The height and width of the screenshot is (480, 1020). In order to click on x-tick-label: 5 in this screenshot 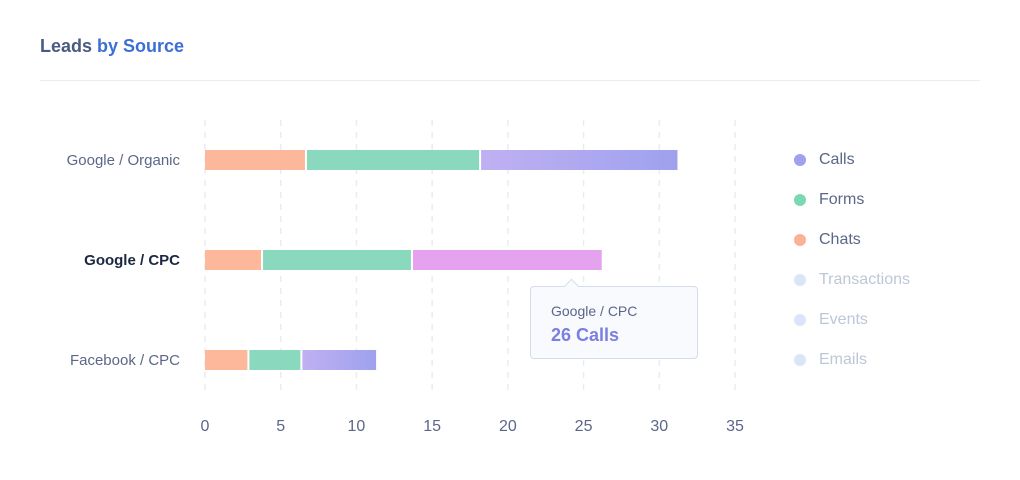, I will do `click(280, 426)`.